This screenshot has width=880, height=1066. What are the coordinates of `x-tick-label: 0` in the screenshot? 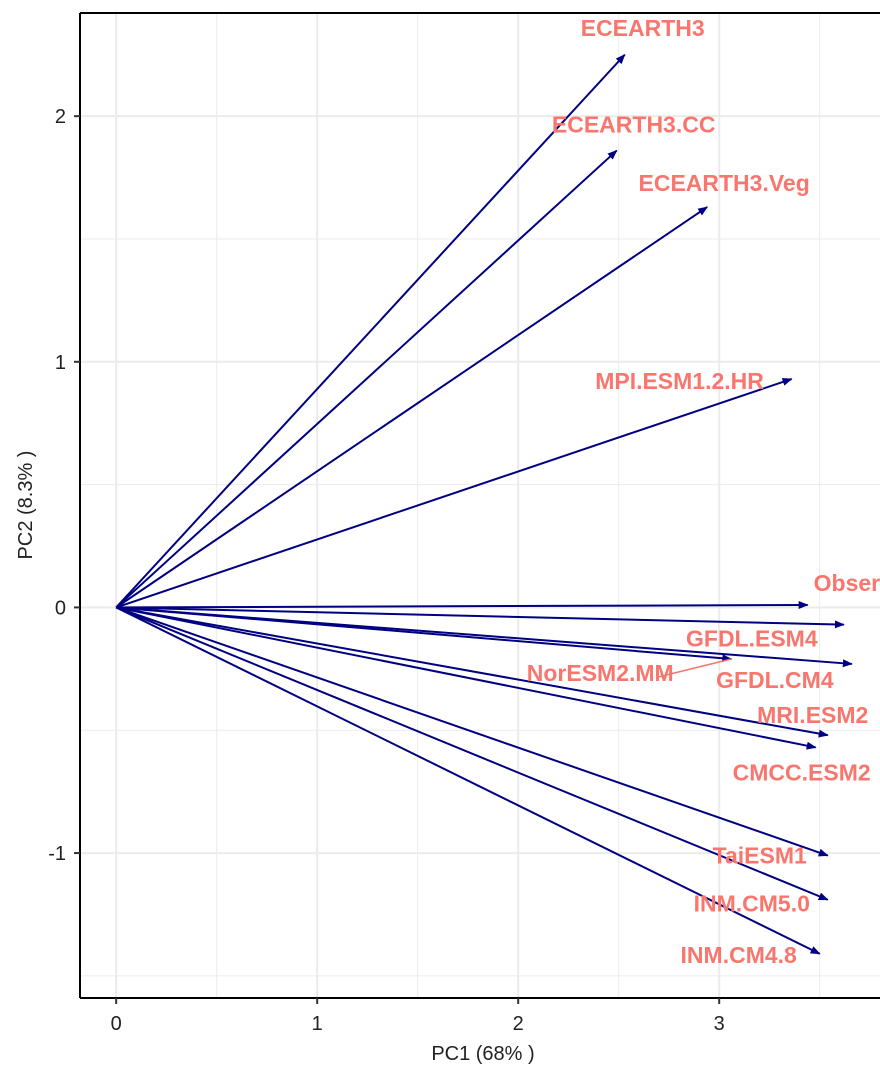 It's located at (116, 1024).